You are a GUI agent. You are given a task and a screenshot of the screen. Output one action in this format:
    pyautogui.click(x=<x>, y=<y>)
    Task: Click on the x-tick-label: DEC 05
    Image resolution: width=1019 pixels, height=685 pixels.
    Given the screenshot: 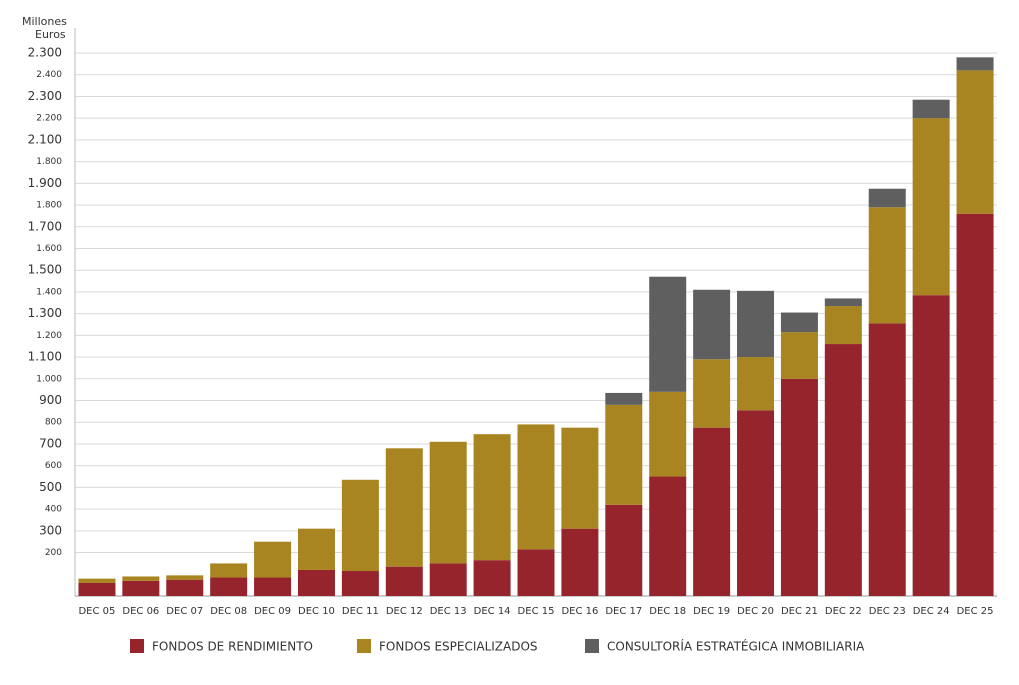 What is the action you would take?
    pyautogui.click(x=96, y=611)
    